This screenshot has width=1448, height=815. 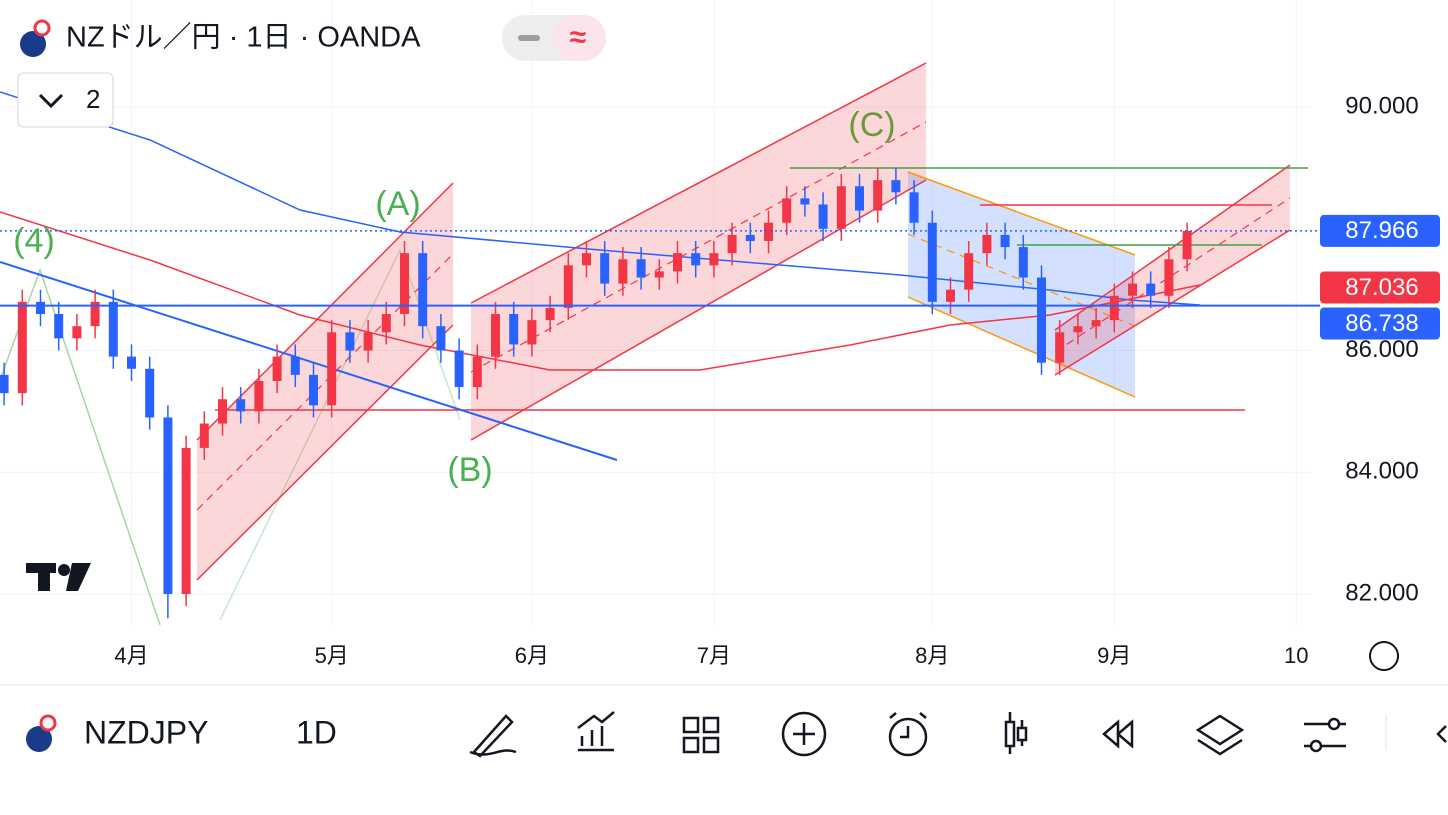 I want to click on alert-icon, so click(x=908, y=737).